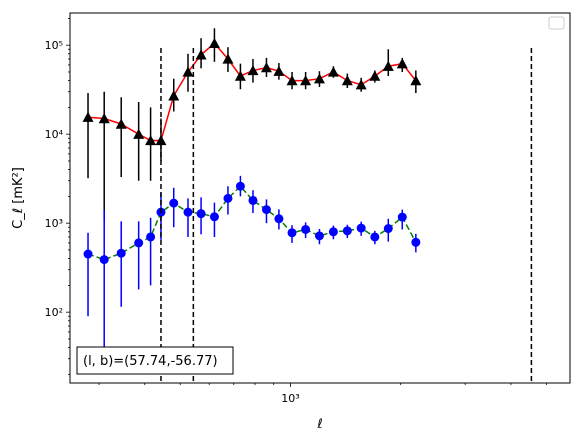  What do you see at coordinates (54, 312) in the screenshot?
I see `y-tick-label: 10²` at bounding box center [54, 312].